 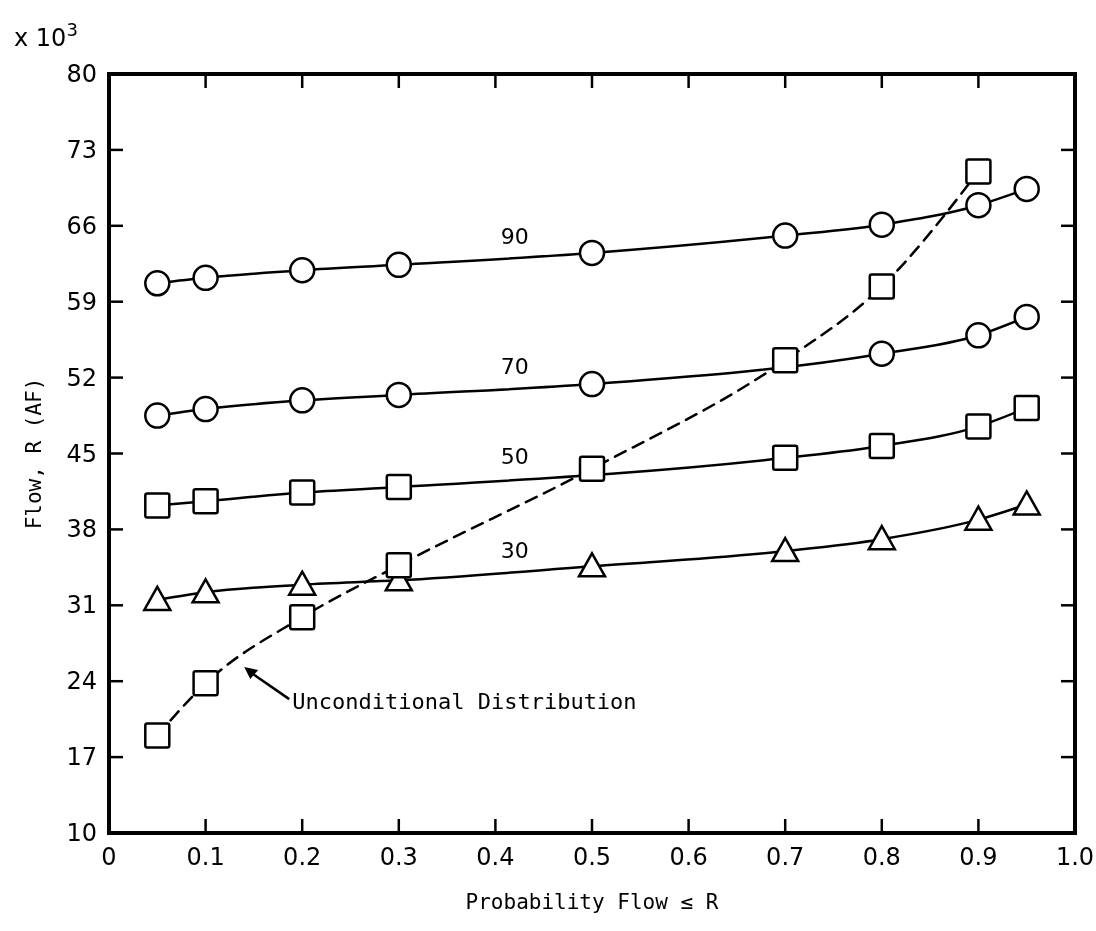 What do you see at coordinates (592, 857) in the screenshot?
I see `x-tick-label: 0.5` at bounding box center [592, 857].